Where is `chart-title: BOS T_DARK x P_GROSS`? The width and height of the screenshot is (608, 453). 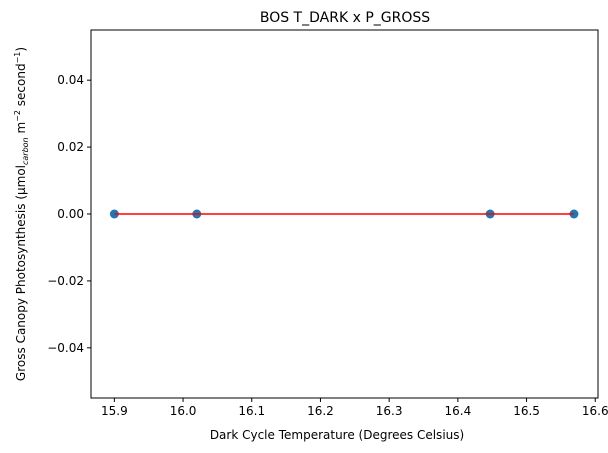
chart-title: BOS T_DARK x P_GROSS is located at coordinates (345, 18).